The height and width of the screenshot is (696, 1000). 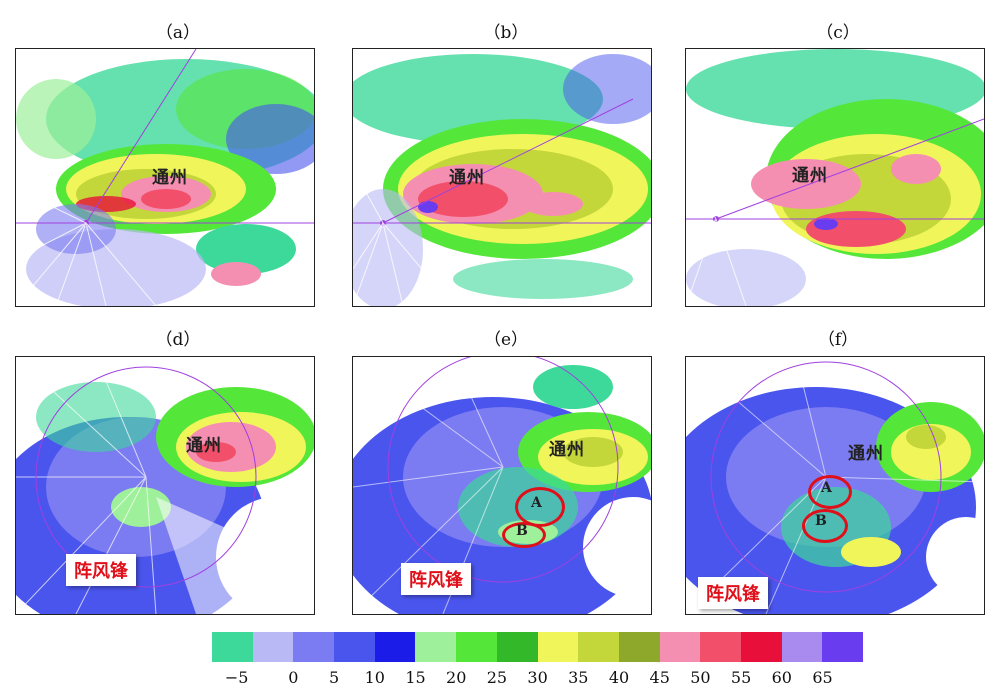 I want to click on city-label-f: 通州, so click(x=866, y=454).